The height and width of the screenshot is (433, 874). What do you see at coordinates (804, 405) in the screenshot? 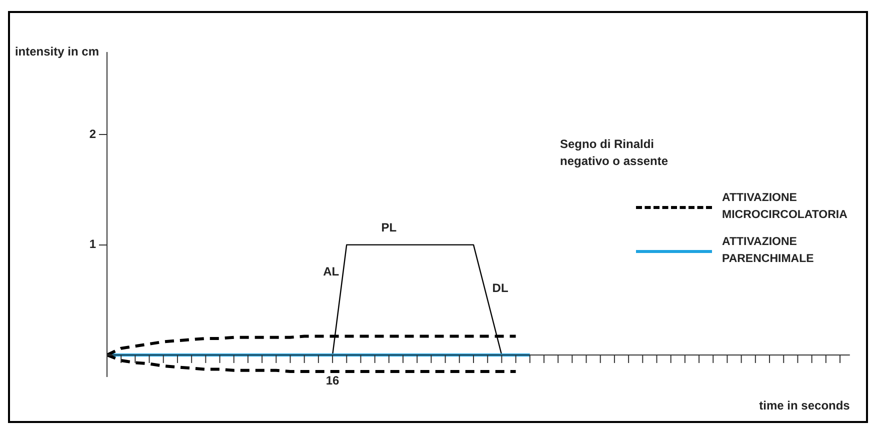
I see `x-axis-title: time in seconds` at bounding box center [804, 405].